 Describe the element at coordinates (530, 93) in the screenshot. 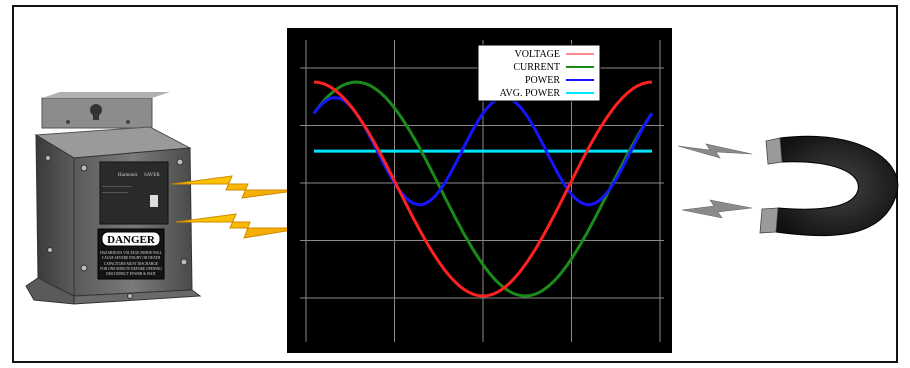

I see `legend-label-avg-power: AVG. POWER` at that location.